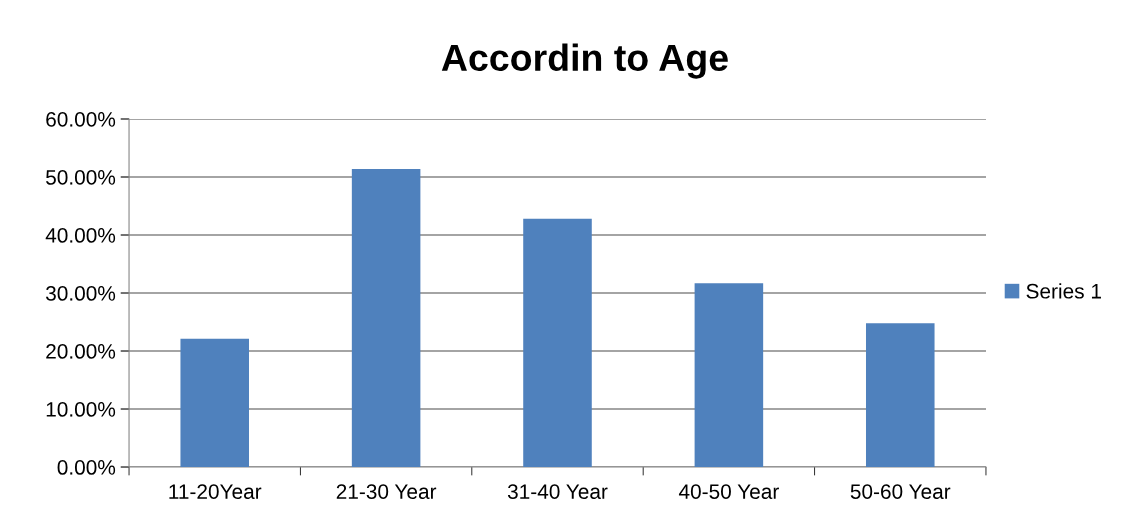 The width and height of the screenshot is (1147, 531). I want to click on x-tick-label: 21-30 Year, so click(386, 491).